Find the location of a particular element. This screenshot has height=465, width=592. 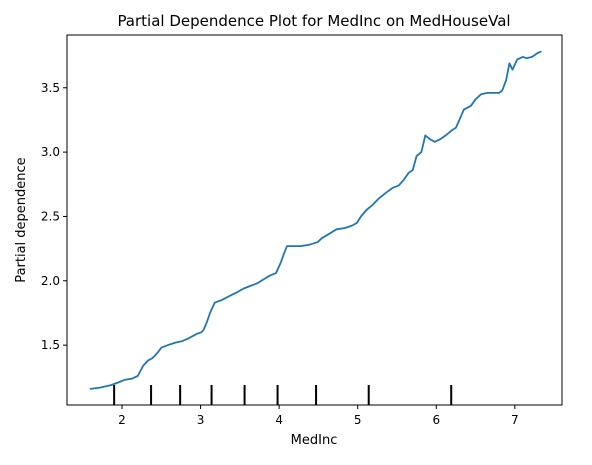

y-axis: 1.5 2.0 2.5 3.0 3.5 is located at coordinates (54, 216).